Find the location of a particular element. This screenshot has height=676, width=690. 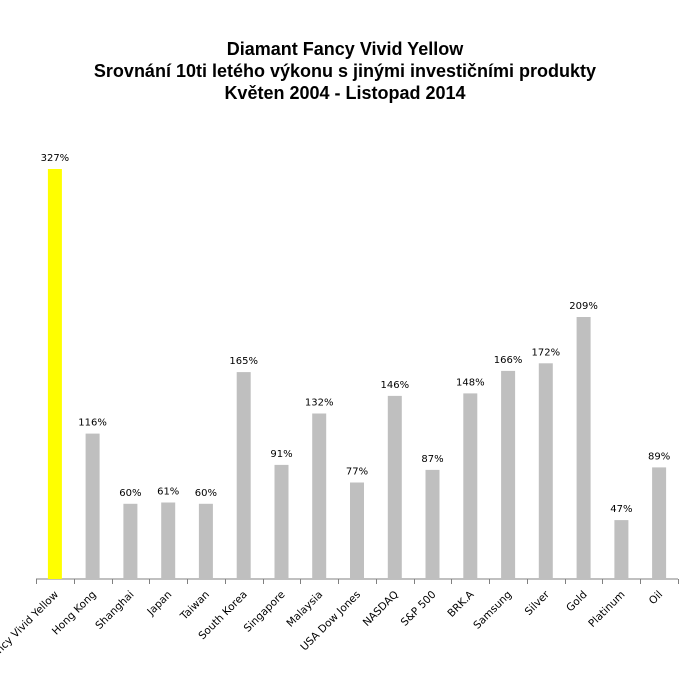

data-label: 91% is located at coordinates (281, 454).